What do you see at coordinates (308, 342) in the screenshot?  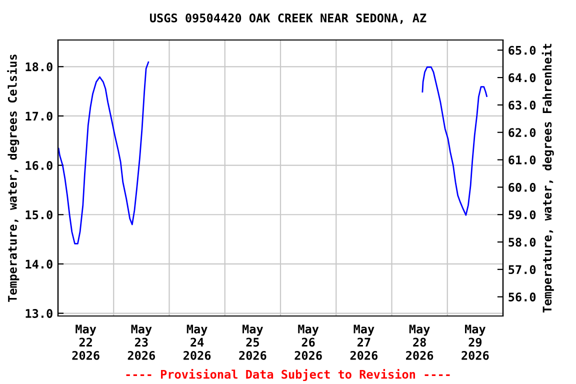 I see `x-tick-label: May 26 2026` at bounding box center [308, 342].